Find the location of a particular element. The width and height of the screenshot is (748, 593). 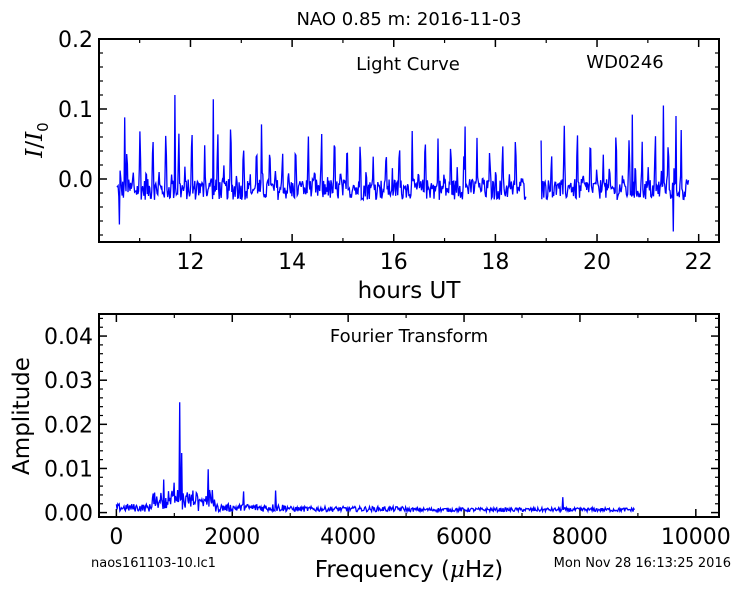

light-curve-xtick-label: 16 is located at coordinates (394, 262).